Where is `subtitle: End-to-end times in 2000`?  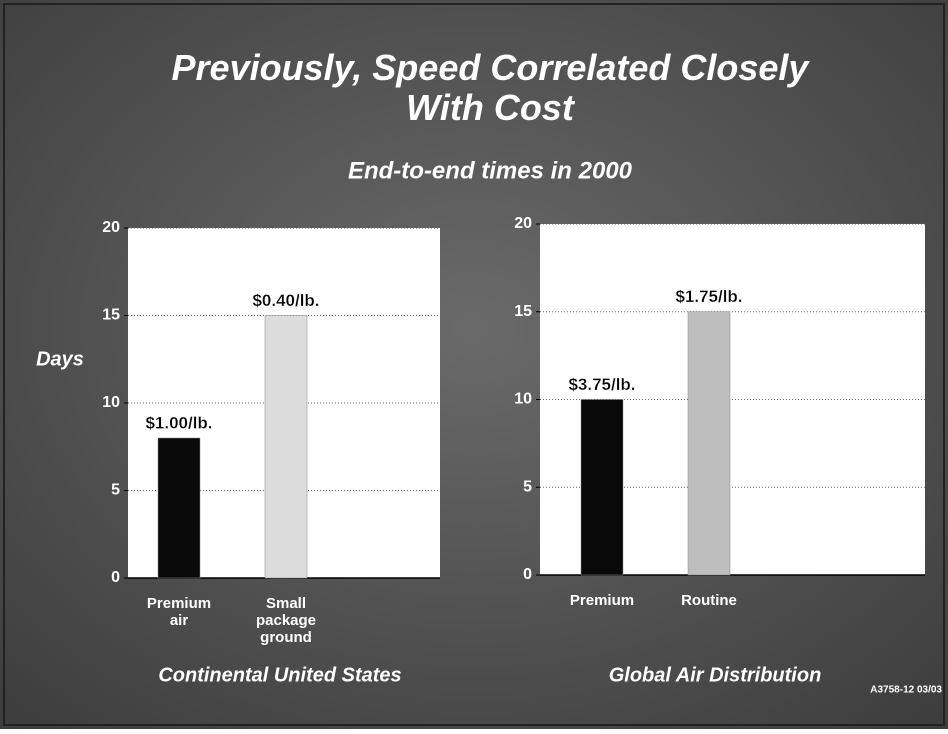
subtitle: End-to-end times in 2000 is located at coordinates (490, 170).